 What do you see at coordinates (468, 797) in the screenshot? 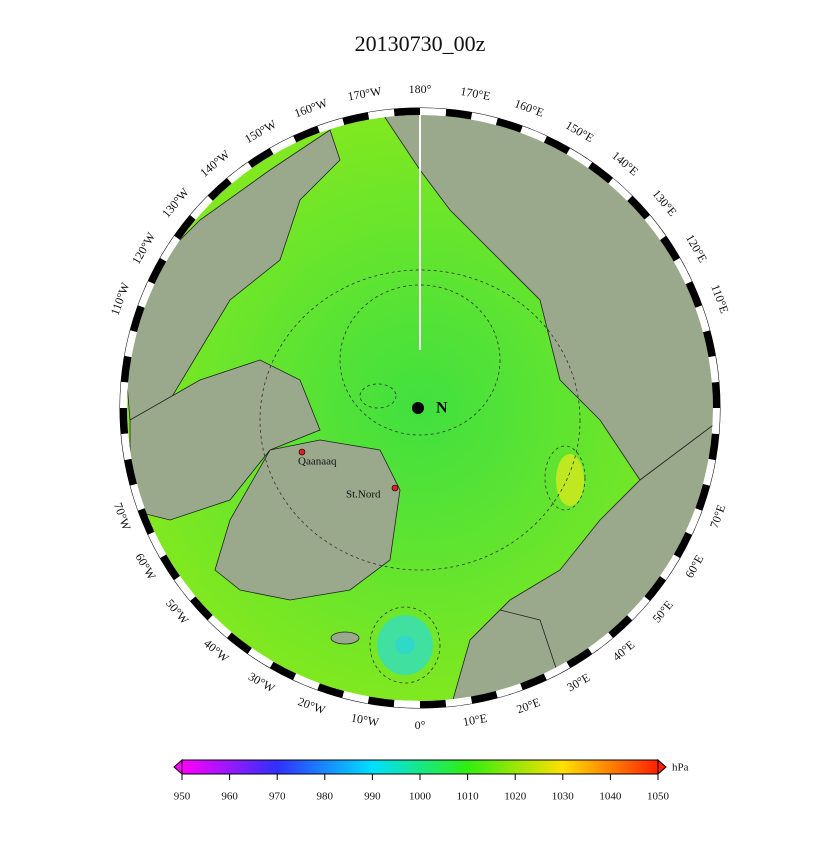
I see `colorbar-tick-label: 1010` at bounding box center [468, 797].